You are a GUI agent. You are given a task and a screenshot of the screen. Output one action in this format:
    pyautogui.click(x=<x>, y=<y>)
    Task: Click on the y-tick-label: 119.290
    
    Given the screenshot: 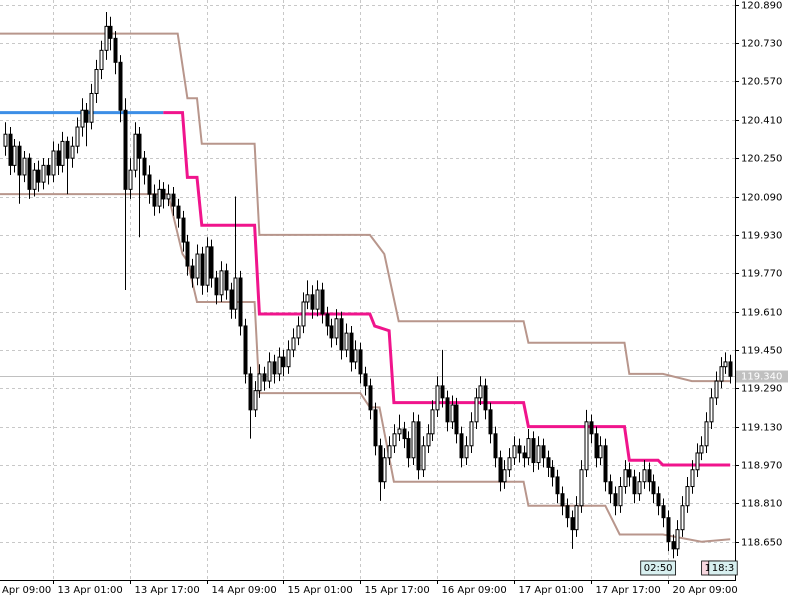 What is the action you would take?
    pyautogui.click(x=761, y=389)
    